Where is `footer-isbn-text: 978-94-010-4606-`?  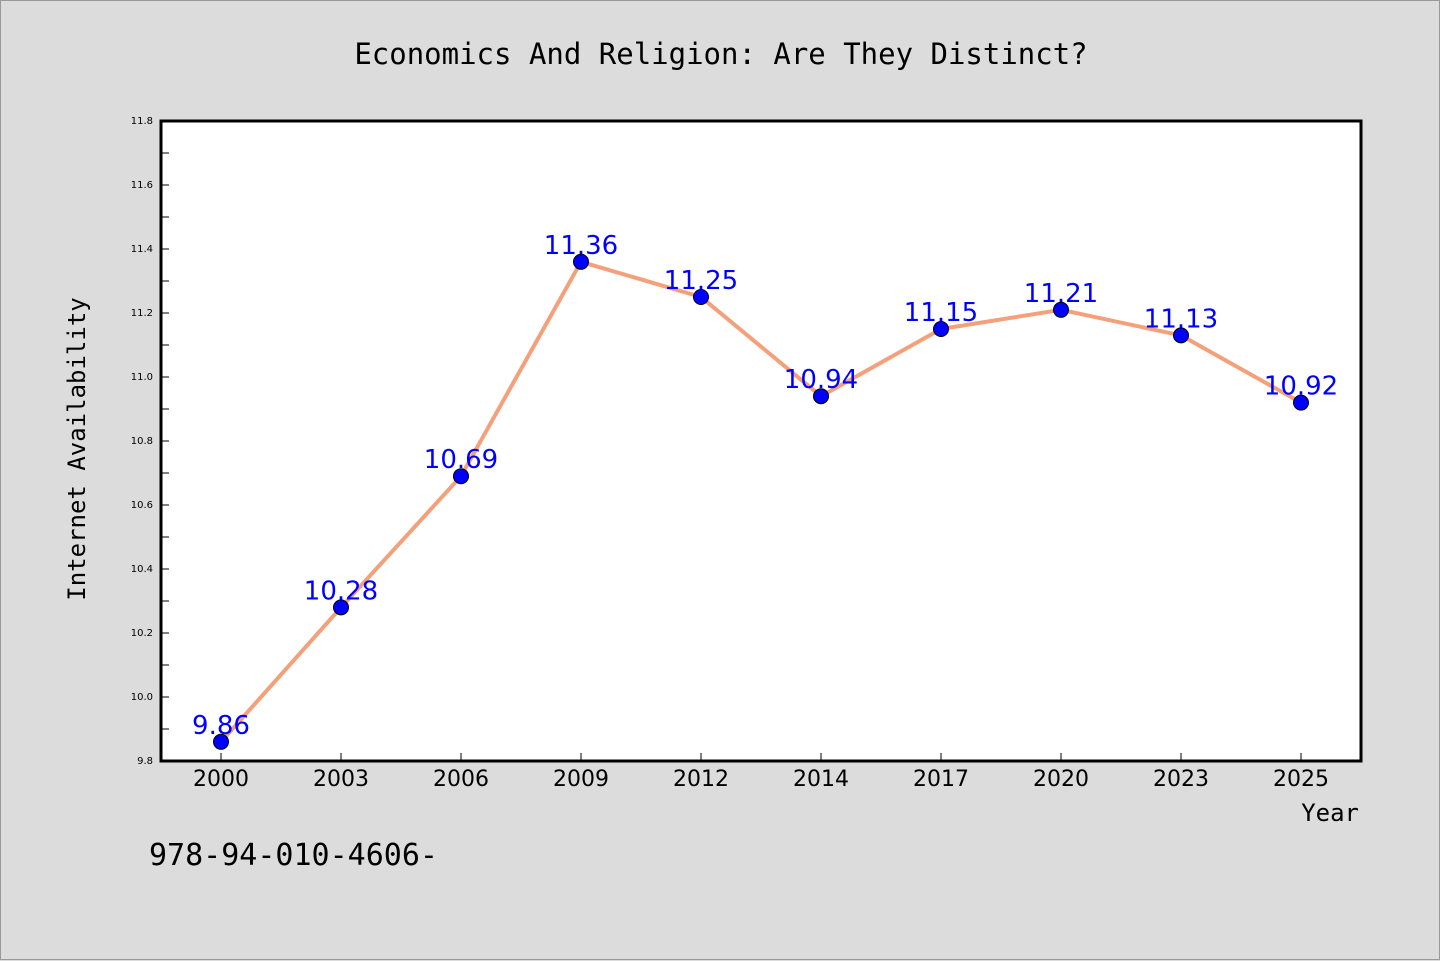 footer-isbn-text: 978-94-010-4606- is located at coordinates (293, 855).